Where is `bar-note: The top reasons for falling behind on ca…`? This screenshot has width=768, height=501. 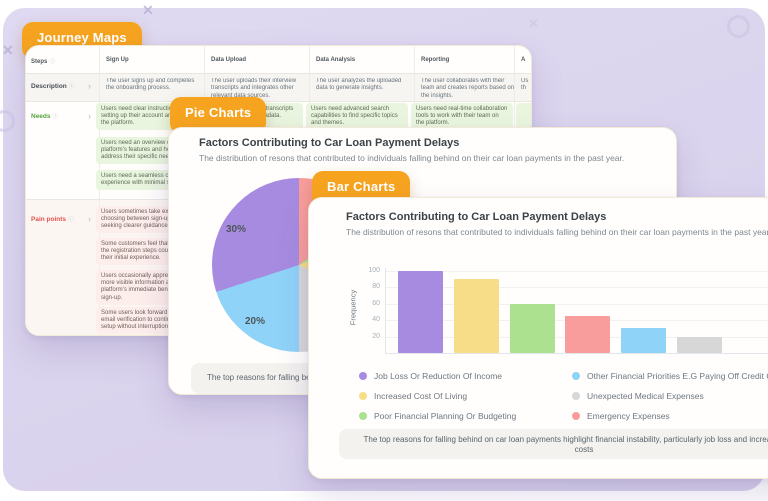 bar-note: The top reasons for falling behind on ca… is located at coordinates (553, 444).